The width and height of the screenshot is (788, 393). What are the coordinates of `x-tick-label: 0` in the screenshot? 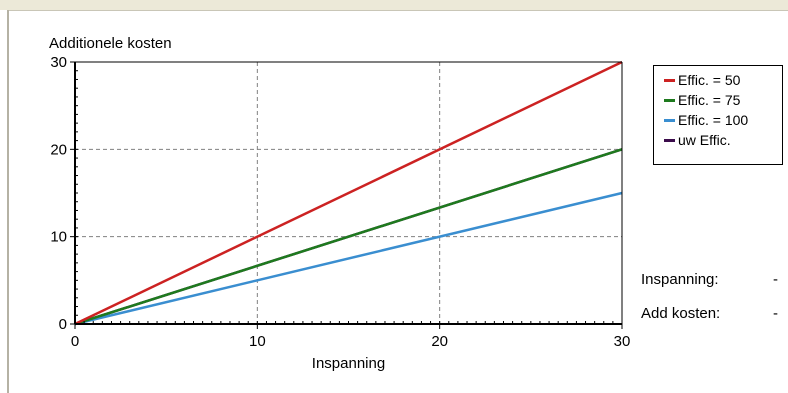 It's located at (75, 341).